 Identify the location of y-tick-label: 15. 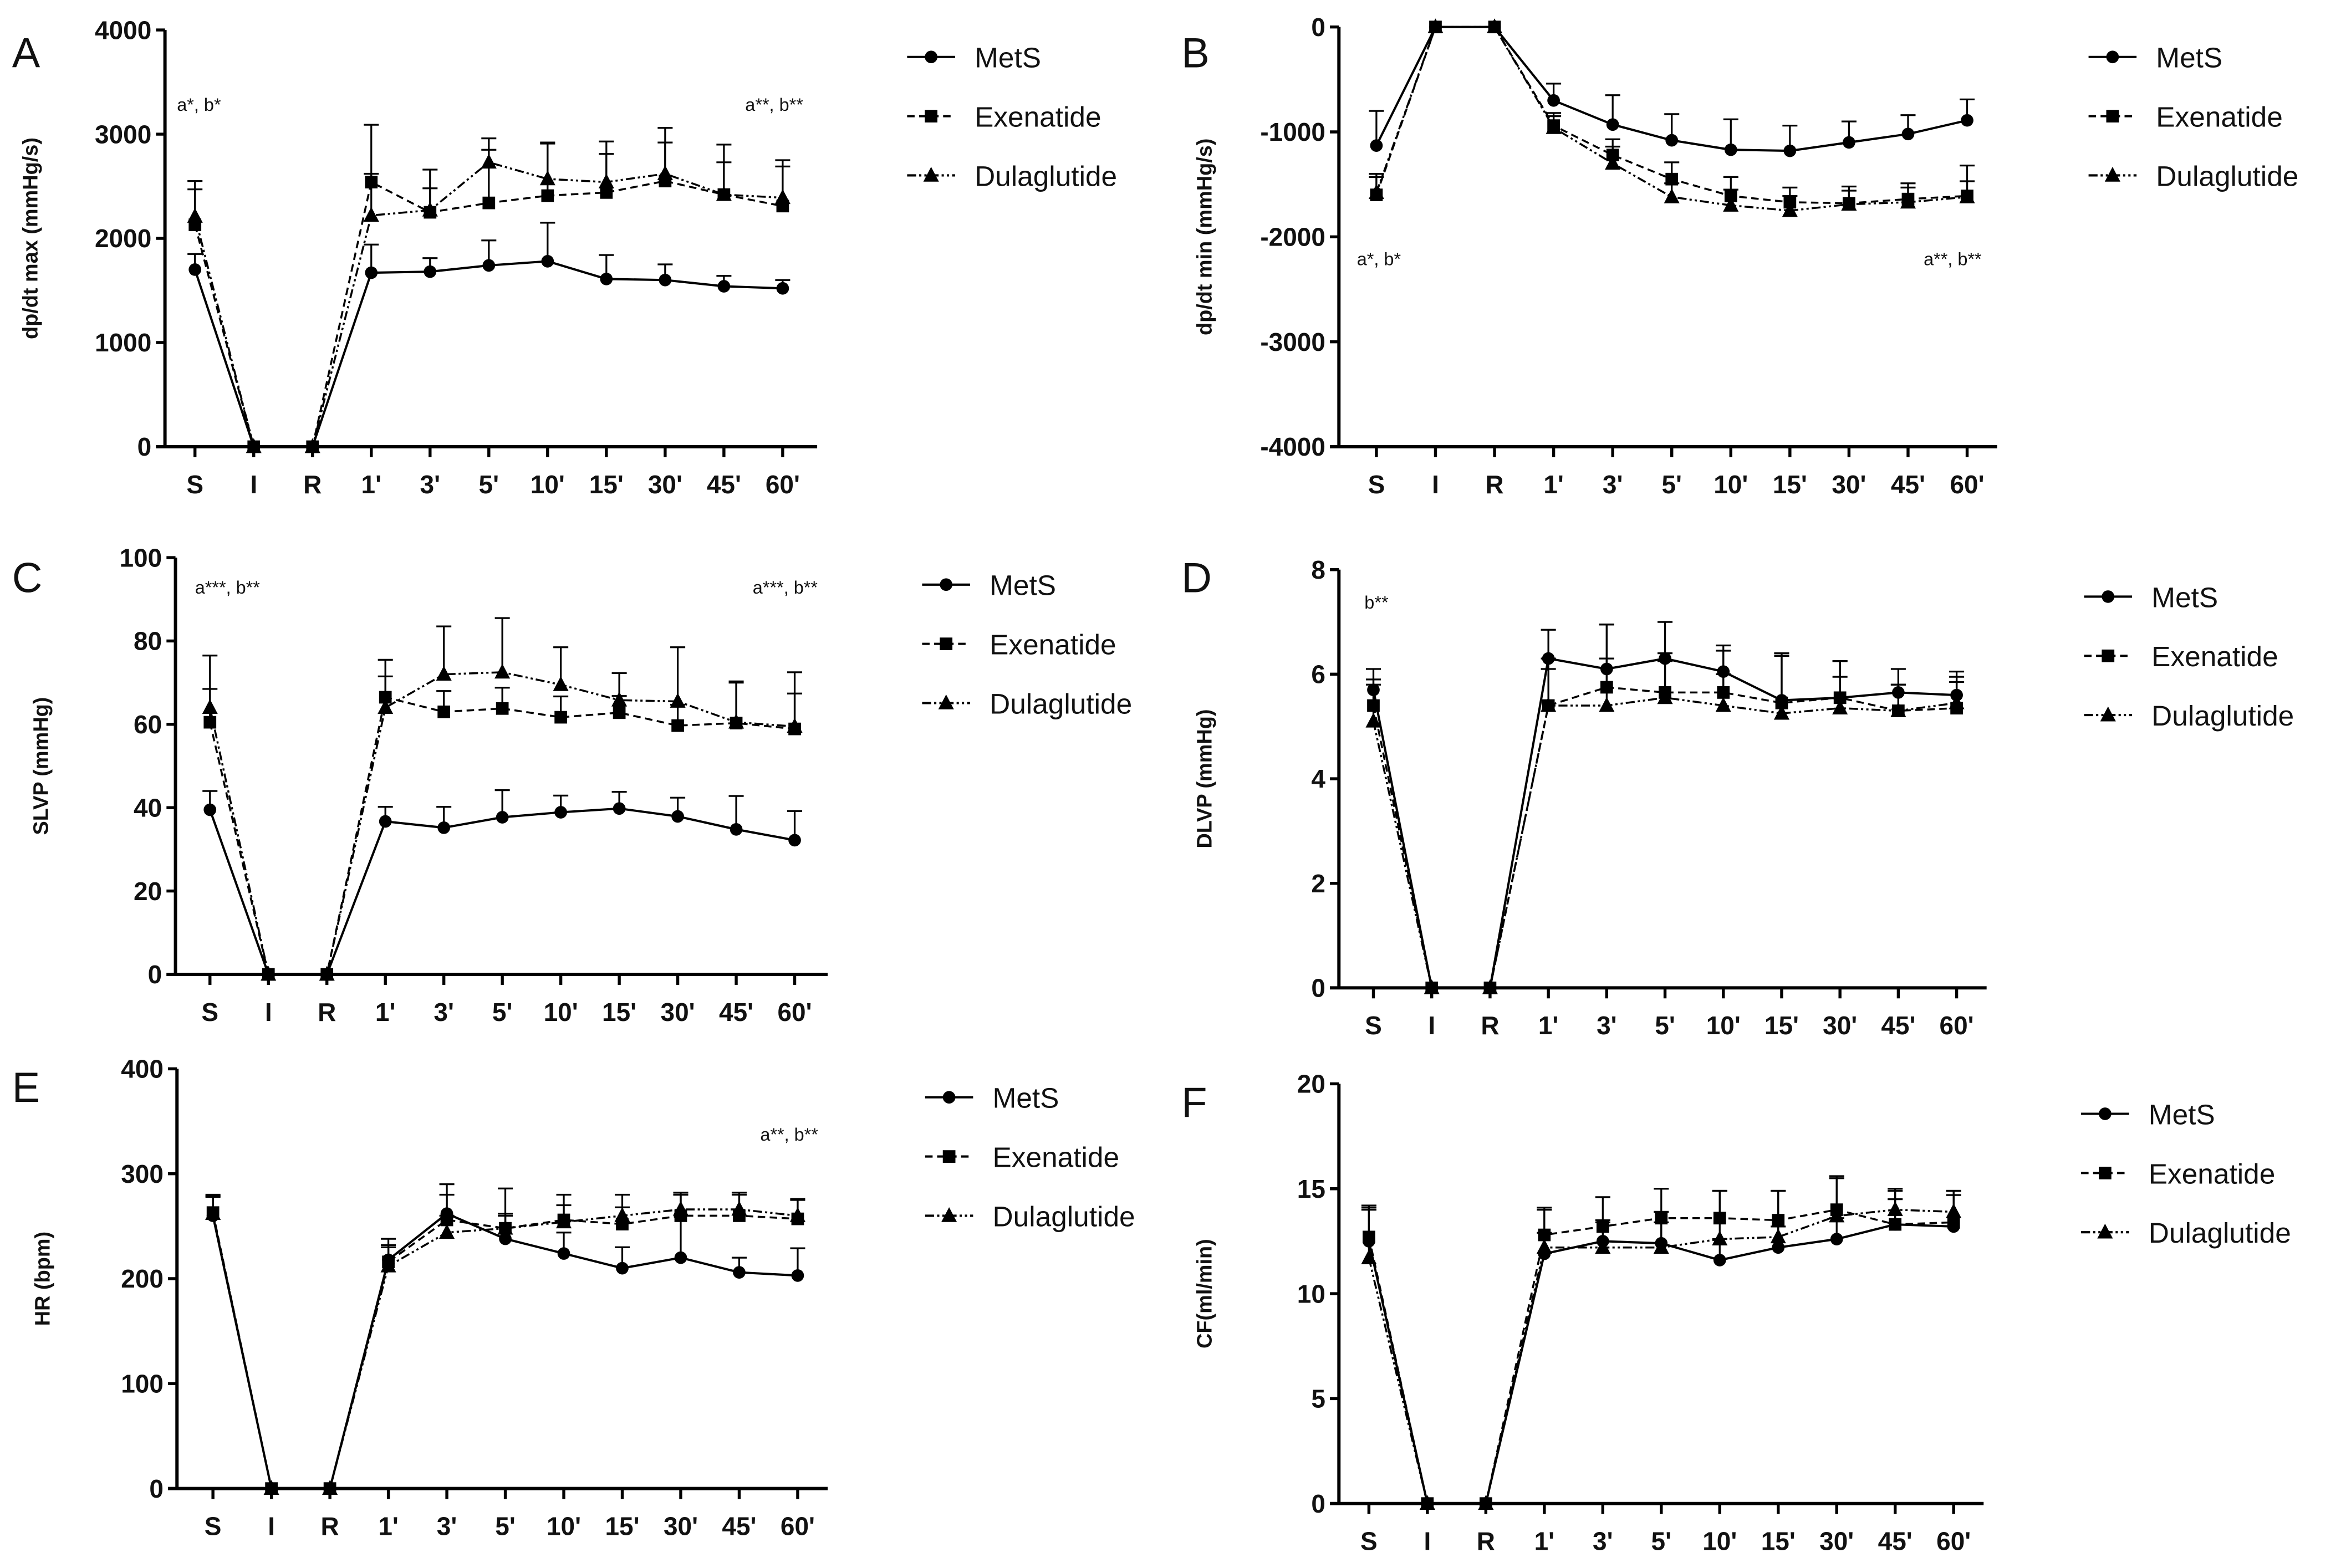
(1311, 1189).